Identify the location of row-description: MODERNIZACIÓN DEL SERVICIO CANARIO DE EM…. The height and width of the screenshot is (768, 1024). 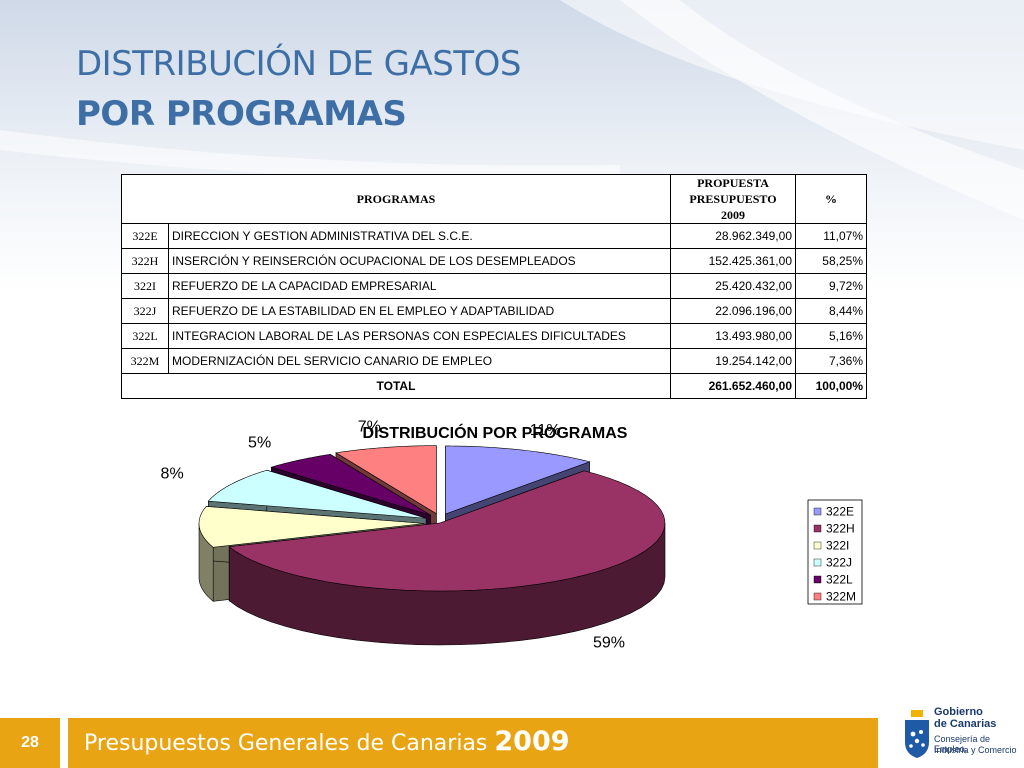
(419, 361).